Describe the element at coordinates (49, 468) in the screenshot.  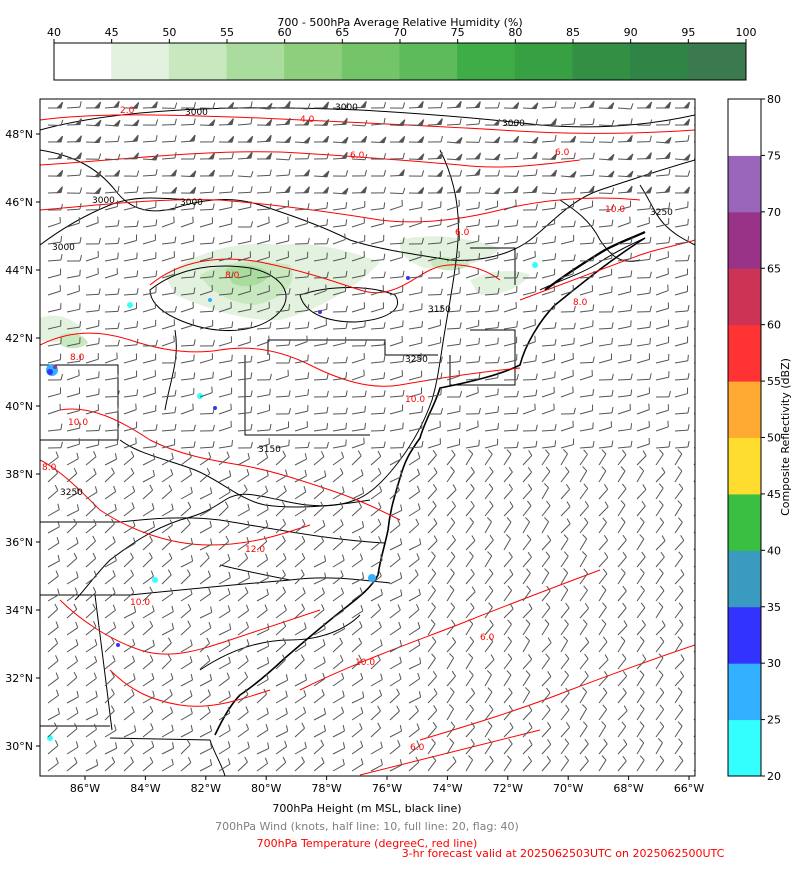
I see `svg-text: 8.0` at that location.